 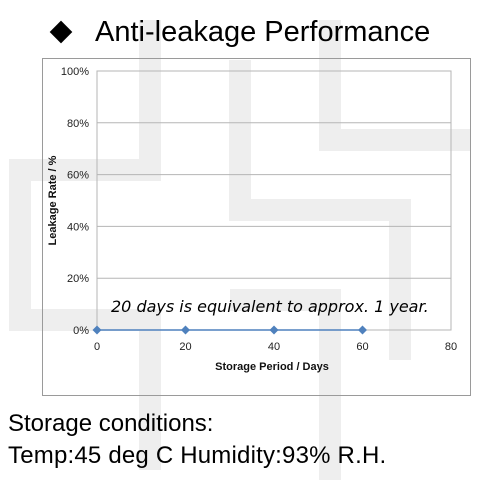 What do you see at coordinates (229, 330) in the screenshot?
I see `series-group` at bounding box center [229, 330].